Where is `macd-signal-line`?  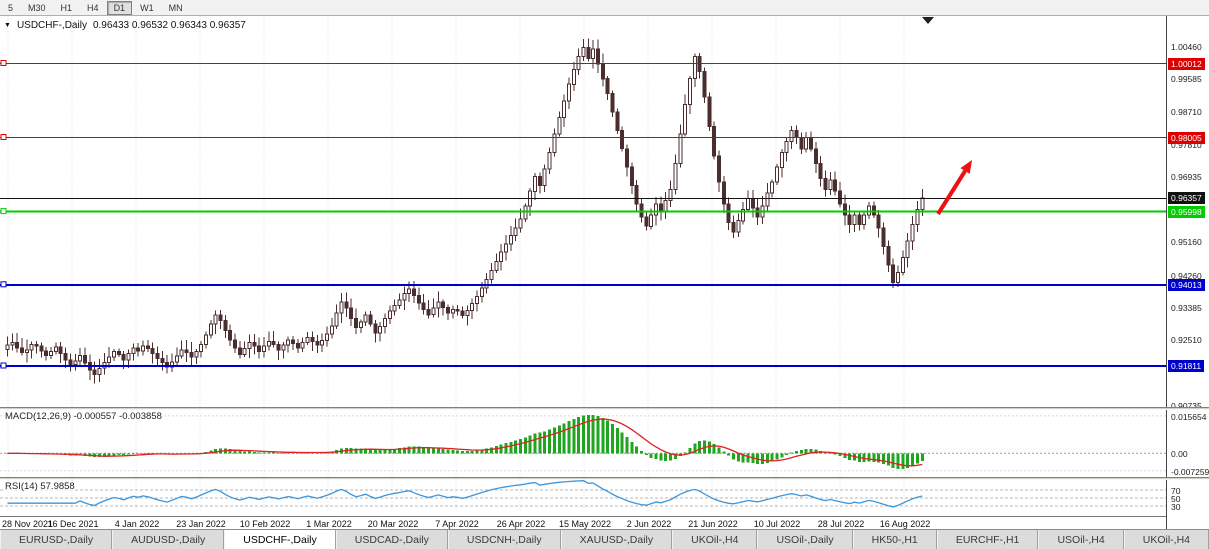
macd-signal-line is located at coordinates (465, 442).